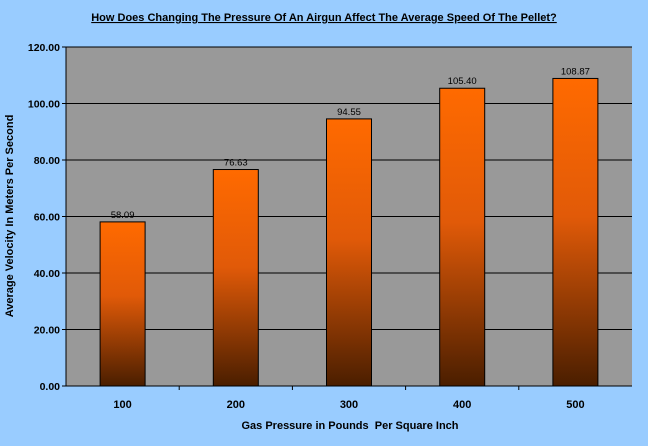 The height and width of the screenshot is (446, 648). What do you see at coordinates (123, 215) in the screenshot?
I see `data-label: 58.09` at bounding box center [123, 215].